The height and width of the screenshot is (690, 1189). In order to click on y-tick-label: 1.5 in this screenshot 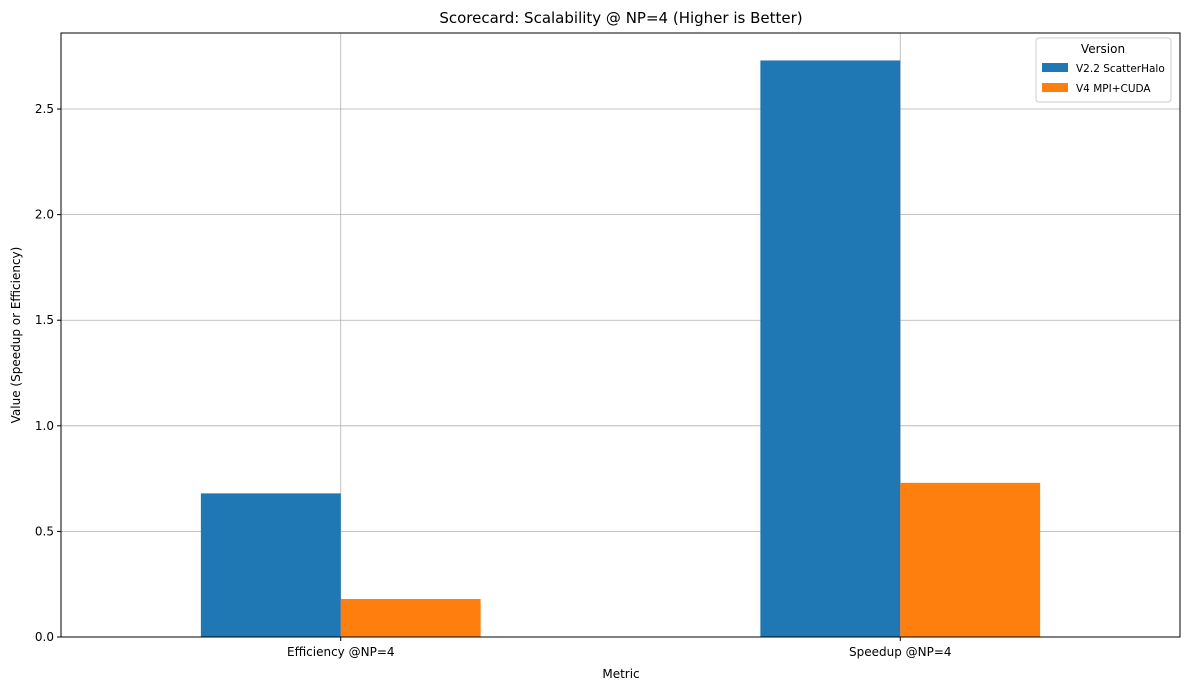, I will do `click(44, 320)`.